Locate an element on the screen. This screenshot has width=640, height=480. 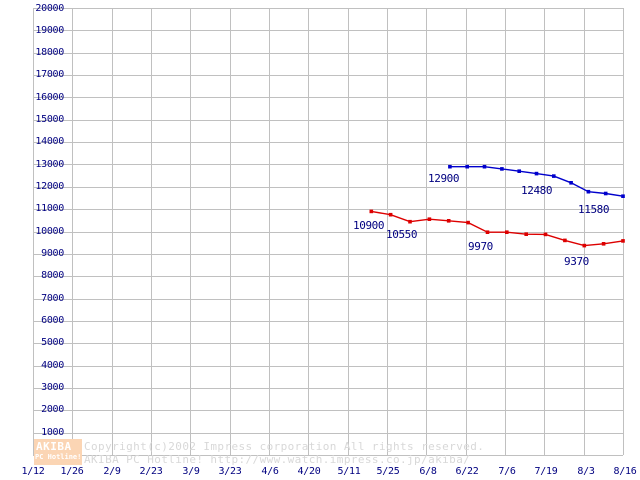
akiba-logo-bottom-text: PC Hotline! is located at coordinates (58, 457).